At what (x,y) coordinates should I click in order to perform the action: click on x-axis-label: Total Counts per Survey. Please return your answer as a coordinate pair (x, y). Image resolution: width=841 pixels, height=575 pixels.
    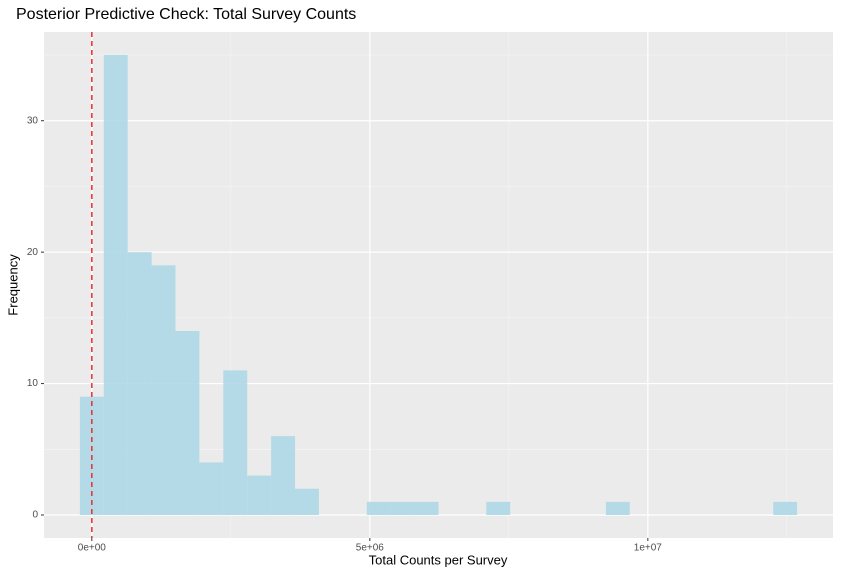
    Looking at the image, I should click on (438, 559).